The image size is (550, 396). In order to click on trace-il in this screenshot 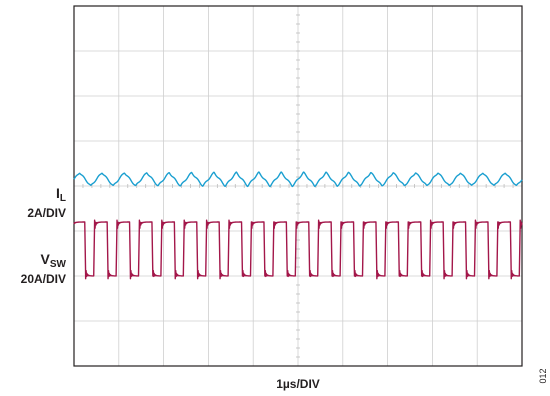, I will do `click(298, 179)`.